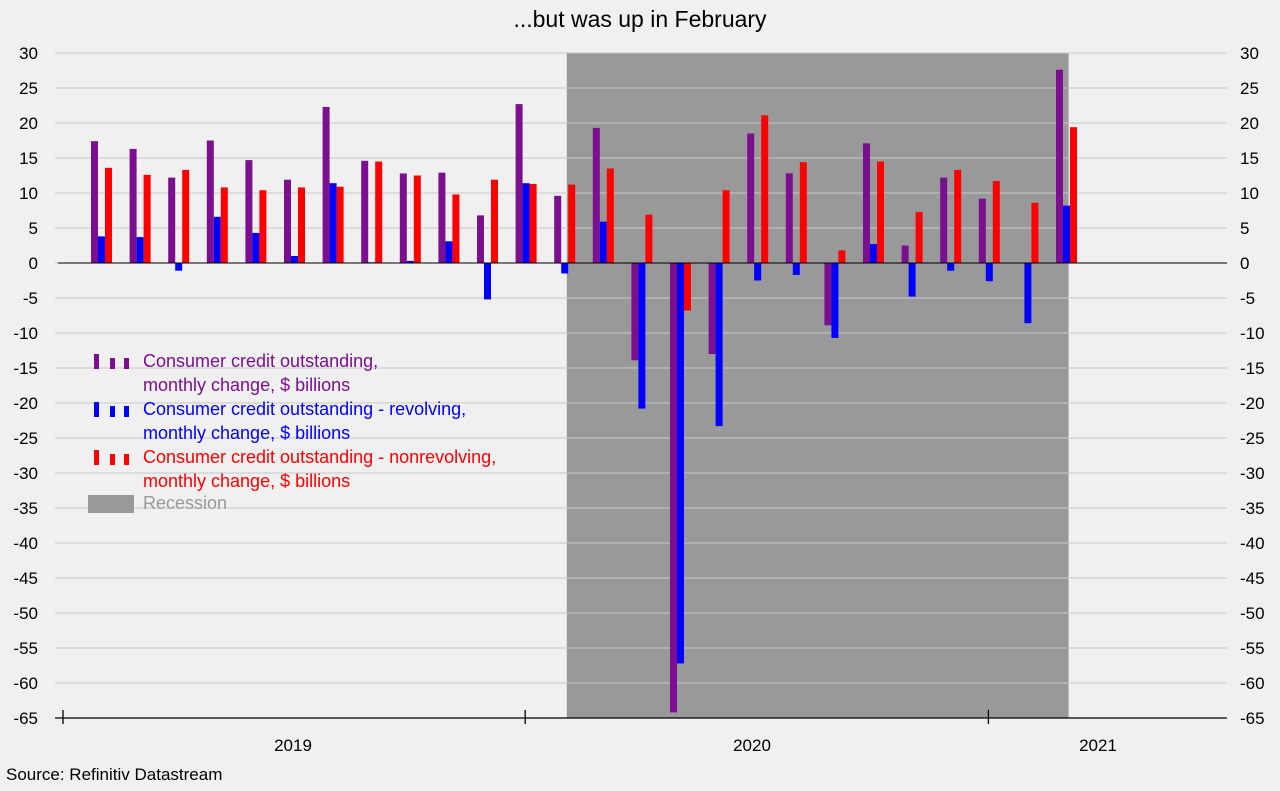 The width and height of the screenshot is (1280, 791). What do you see at coordinates (1249, 158) in the screenshot?
I see `y-tick-label-right: 15` at bounding box center [1249, 158].